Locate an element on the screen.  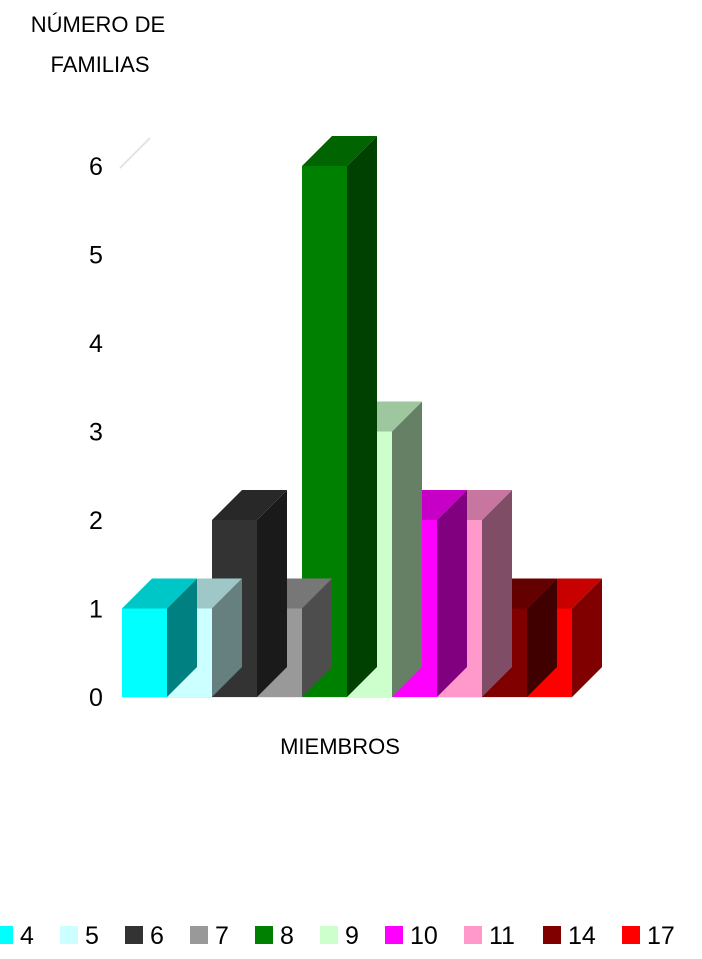
legend-item-10: 10 is located at coordinates (411, 936).